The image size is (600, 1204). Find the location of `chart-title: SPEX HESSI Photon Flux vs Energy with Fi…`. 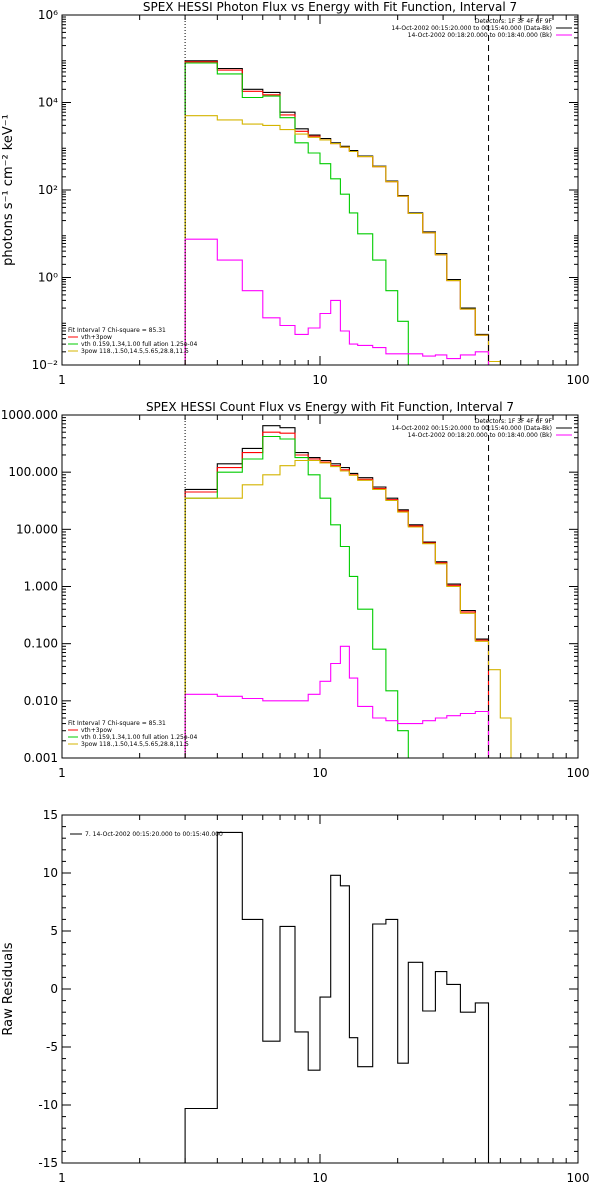

chart-title: SPEX HESSI Photon Flux vs Energy with Fi… is located at coordinates (330, 7).